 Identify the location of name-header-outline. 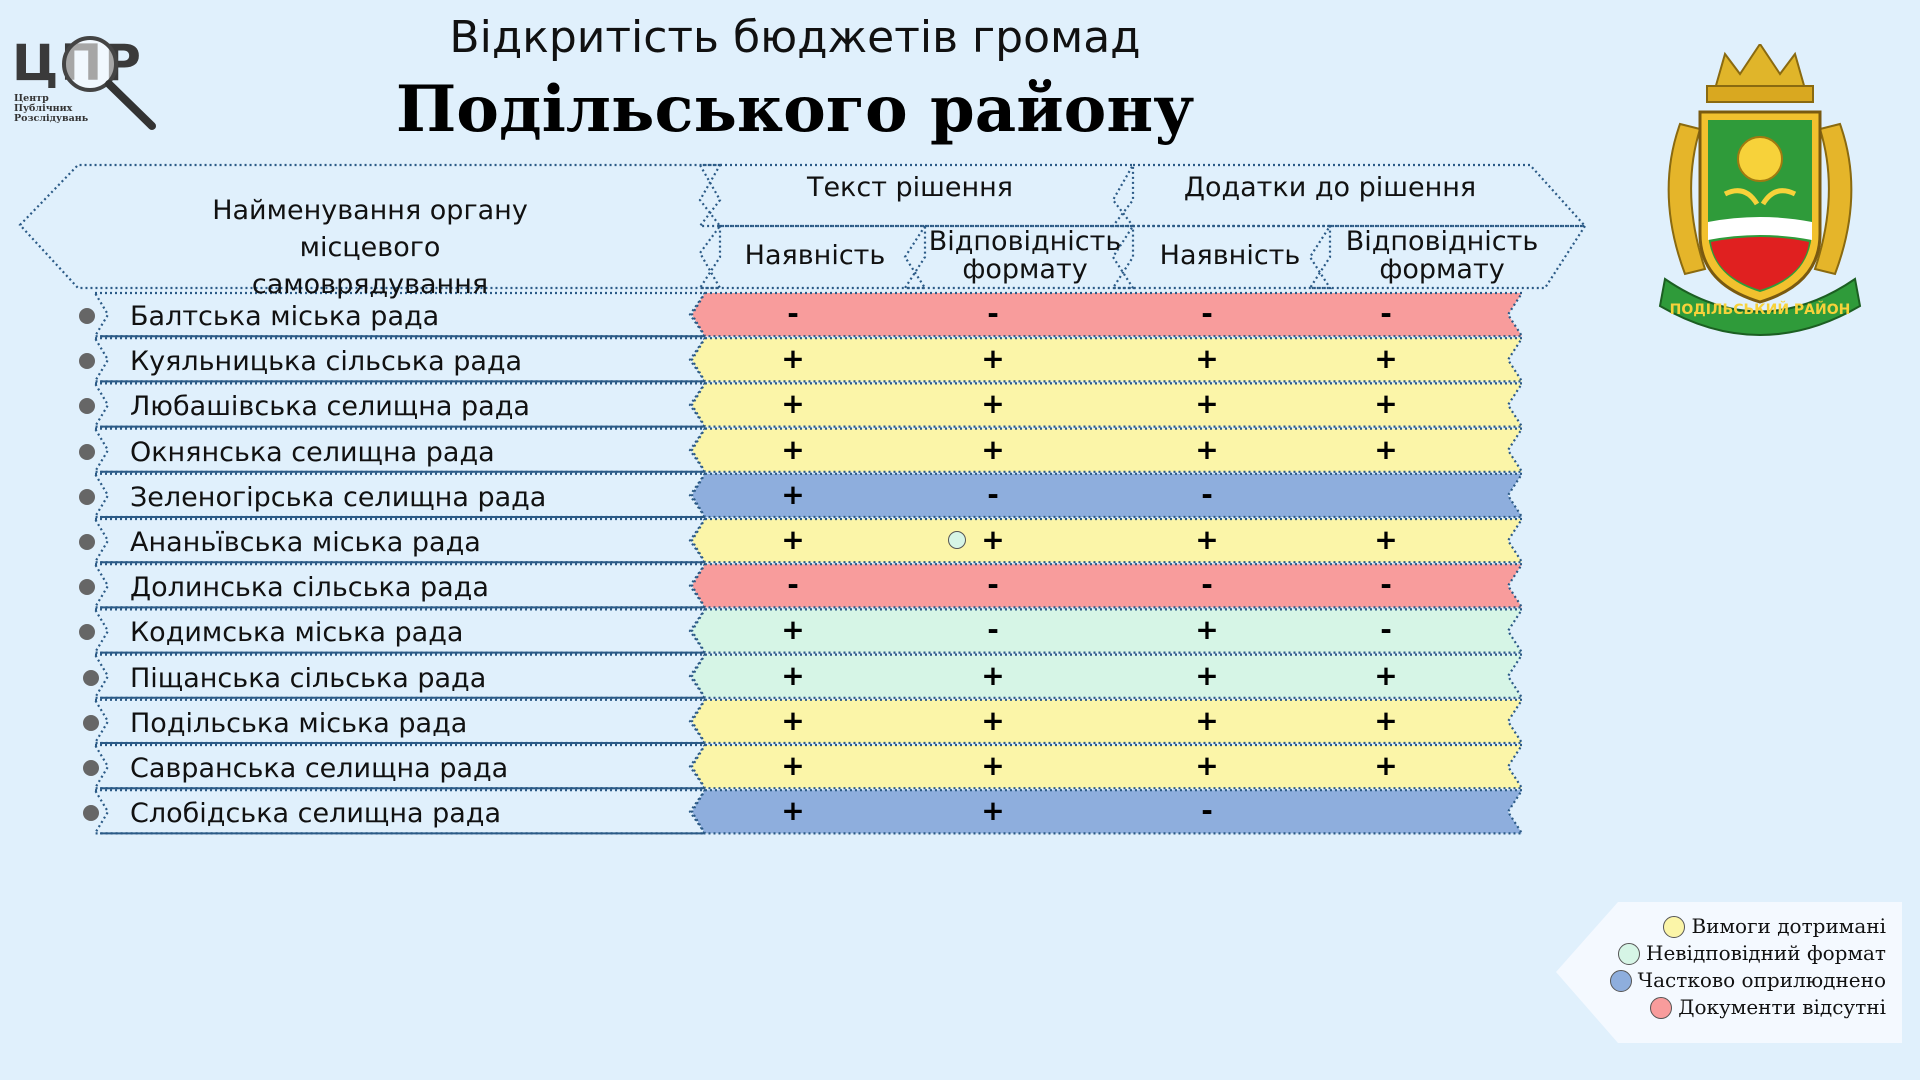
(370, 226).